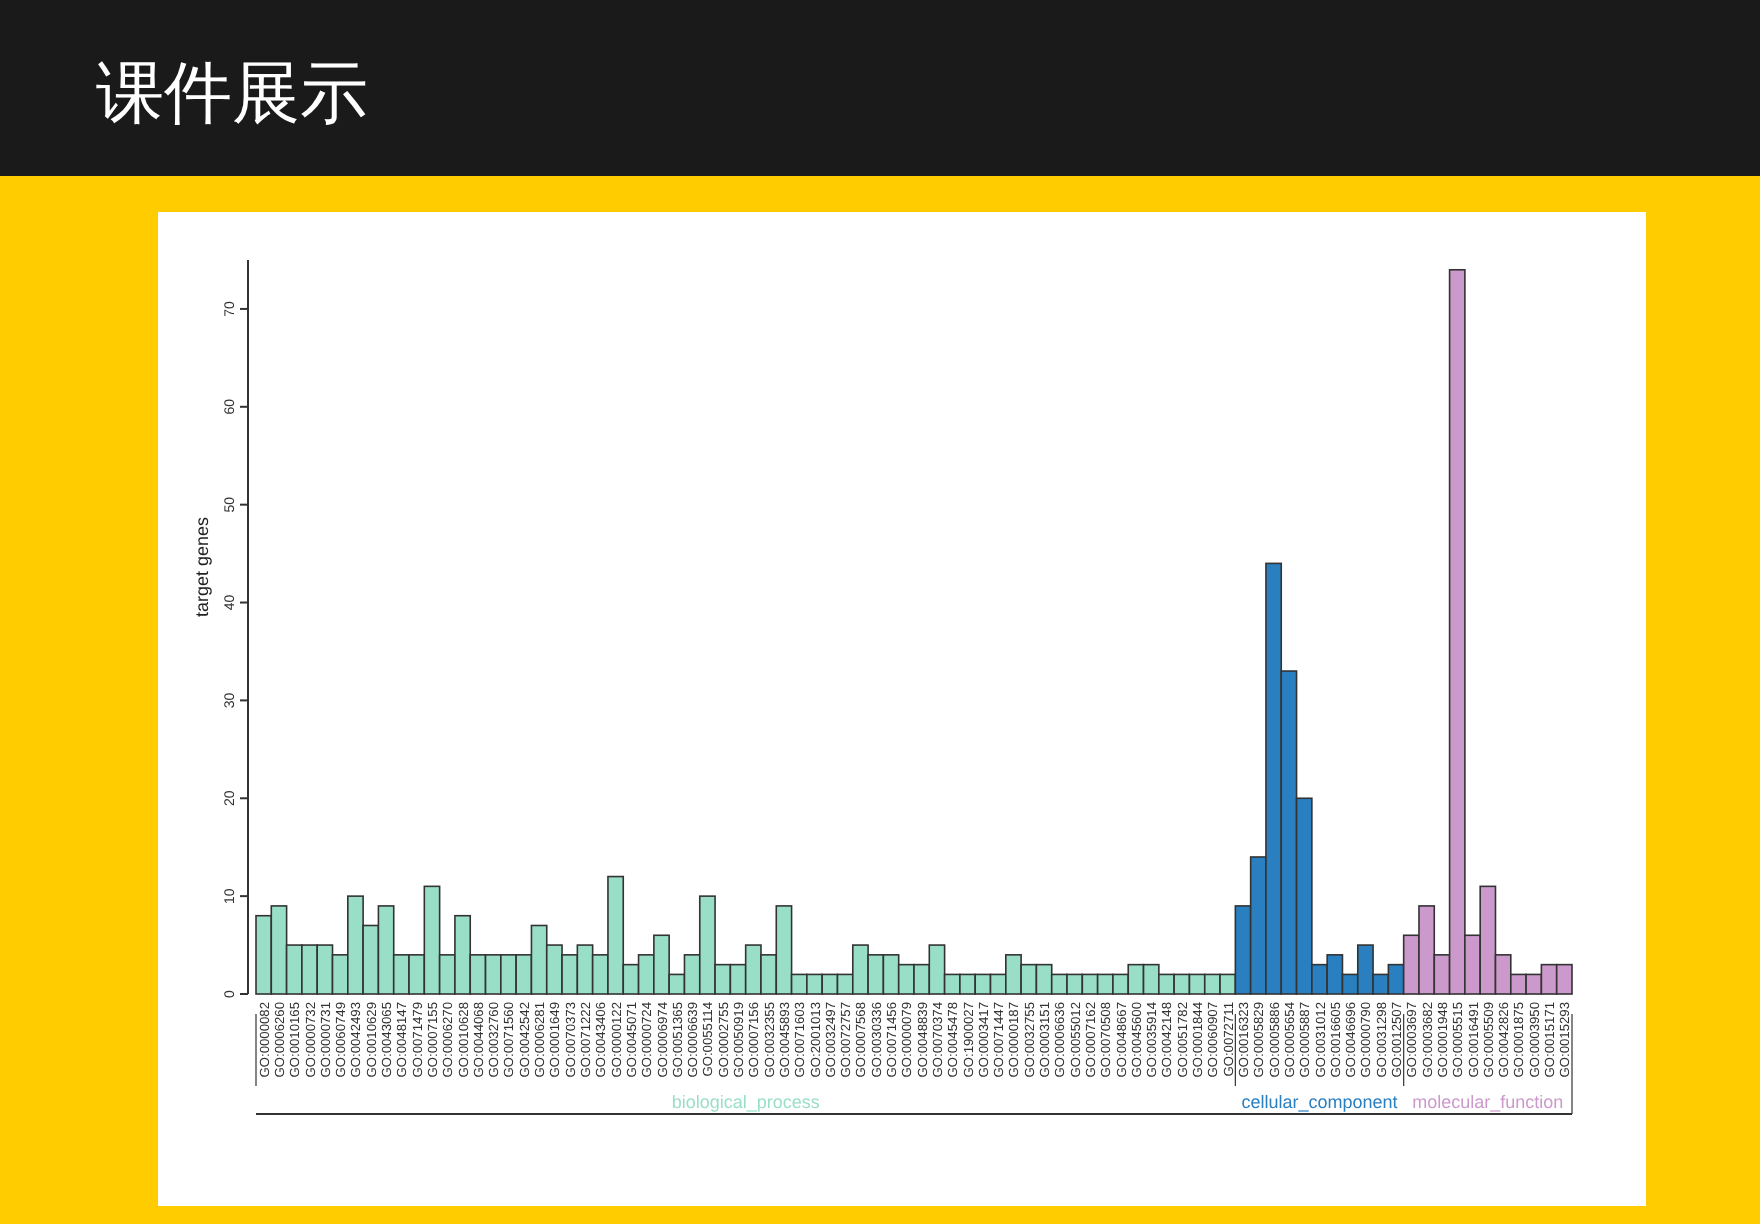 The height and width of the screenshot is (1224, 1760). I want to click on text: cellular_component, so click(1320, 1102).